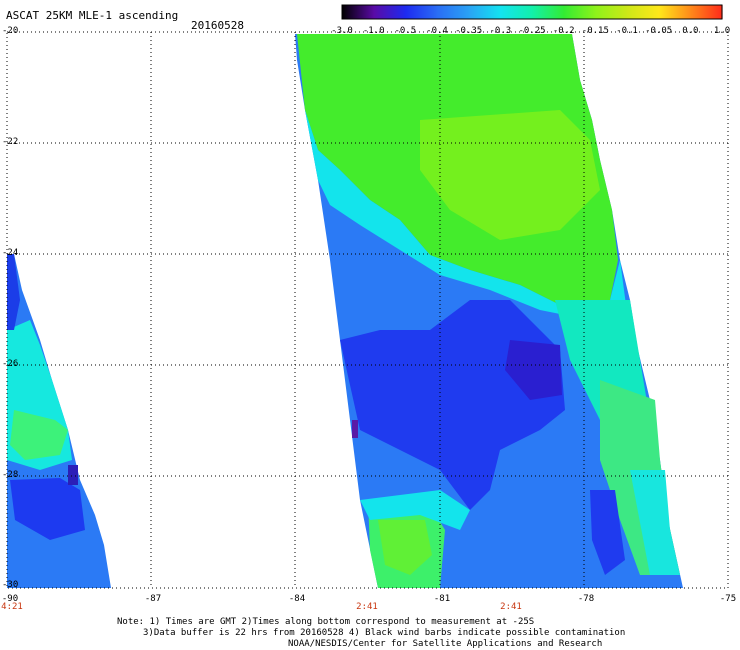 Image resolution: width=740 pixels, height=650 pixels. I want to click on map-date: 20160528, so click(217, 25).